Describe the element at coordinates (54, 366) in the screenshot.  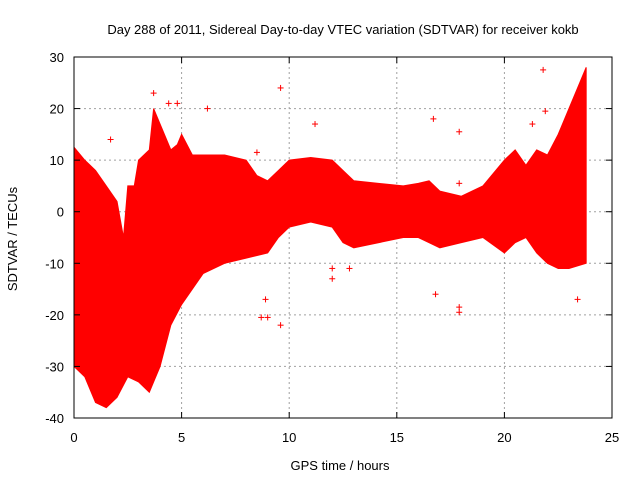
I see `y-tick-label: -30` at that location.